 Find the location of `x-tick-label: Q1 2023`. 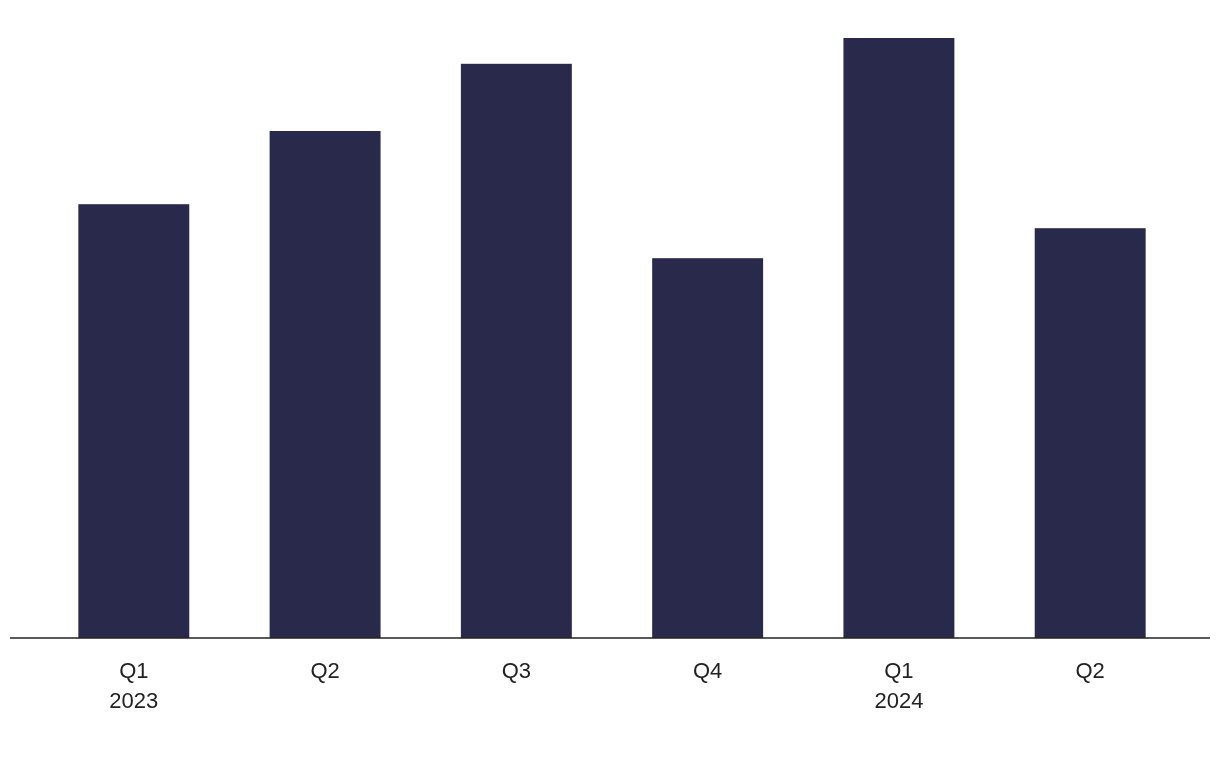

x-tick-label: Q1 2023 is located at coordinates (134, 685).